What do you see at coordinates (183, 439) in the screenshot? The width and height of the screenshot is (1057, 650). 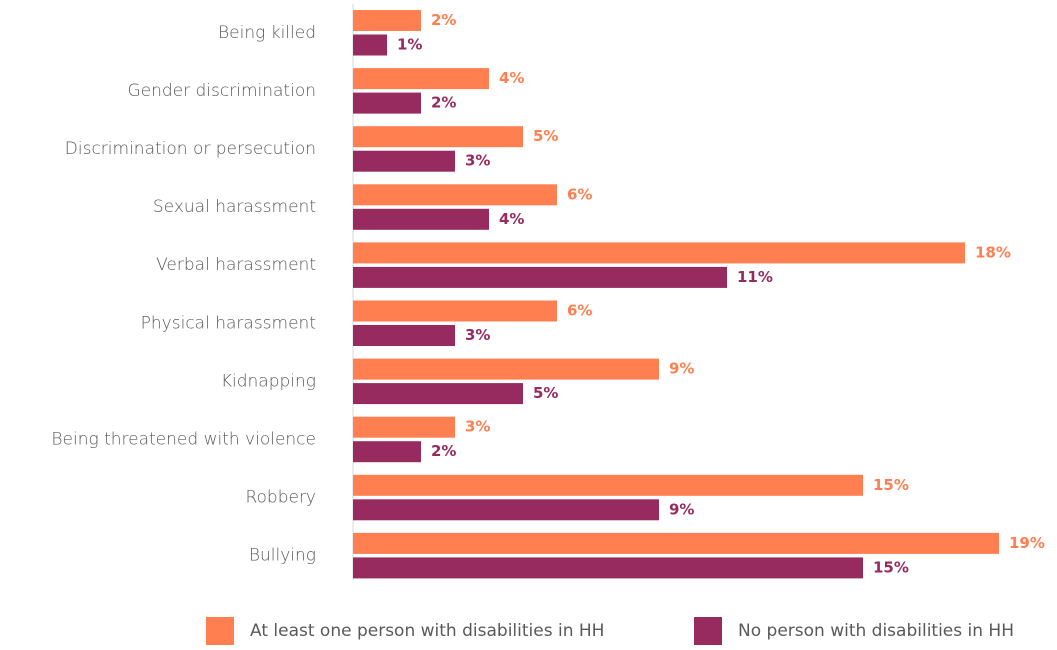 I see `category-label: Being threatened with violence` at bounding box center [183, 439].